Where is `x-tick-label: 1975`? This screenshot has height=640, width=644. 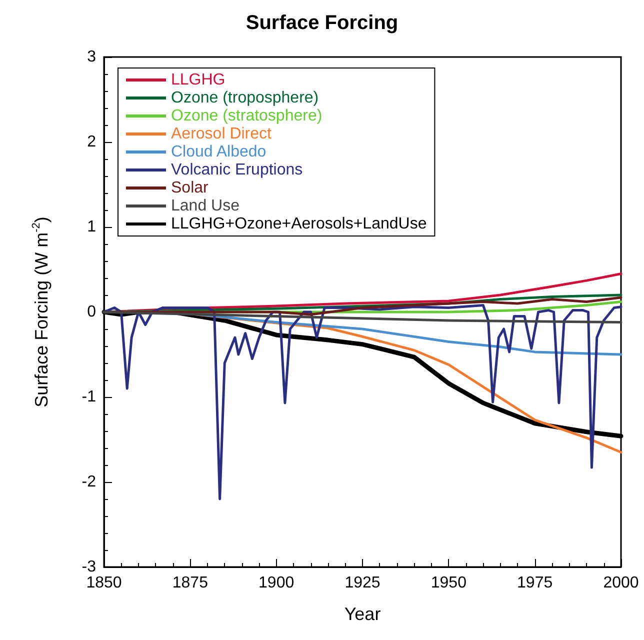 x-tick-label: 1975 is located at coordinates (535, 583).